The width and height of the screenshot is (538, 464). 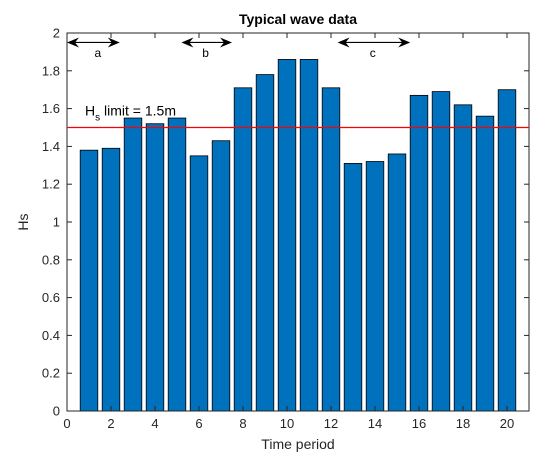 I want to click on y-tick-label-0: 0, so click(x=56, y=411).